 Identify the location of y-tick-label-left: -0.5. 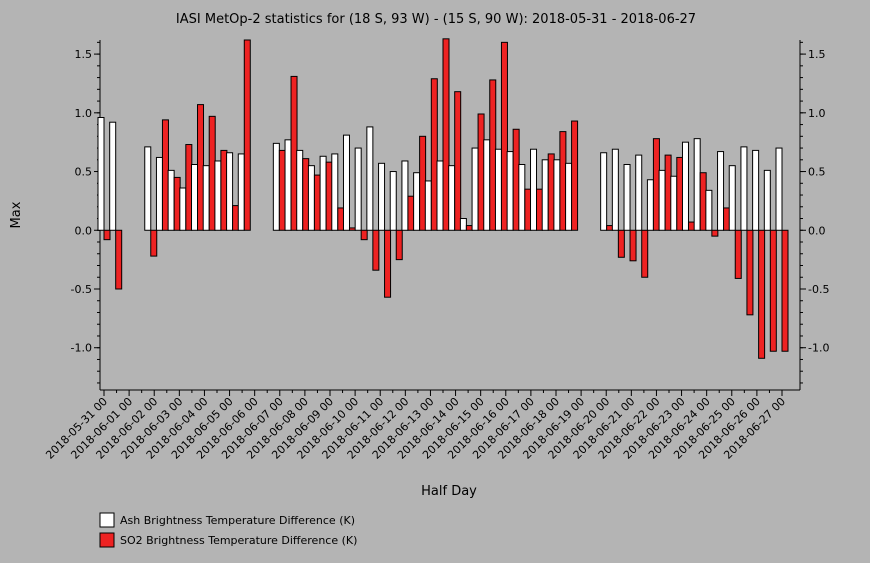
(81, 289).